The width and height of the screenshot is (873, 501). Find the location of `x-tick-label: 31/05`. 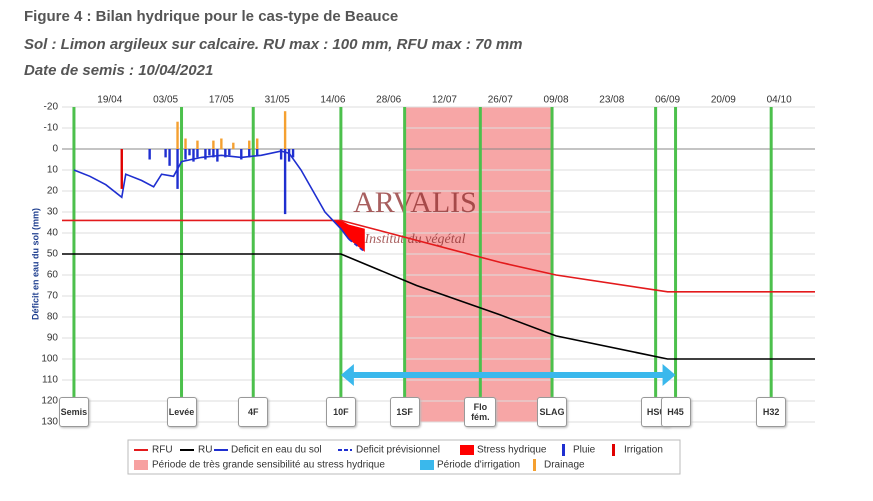

x-tick-label: 31/05 is located at coordinates (277, 100).